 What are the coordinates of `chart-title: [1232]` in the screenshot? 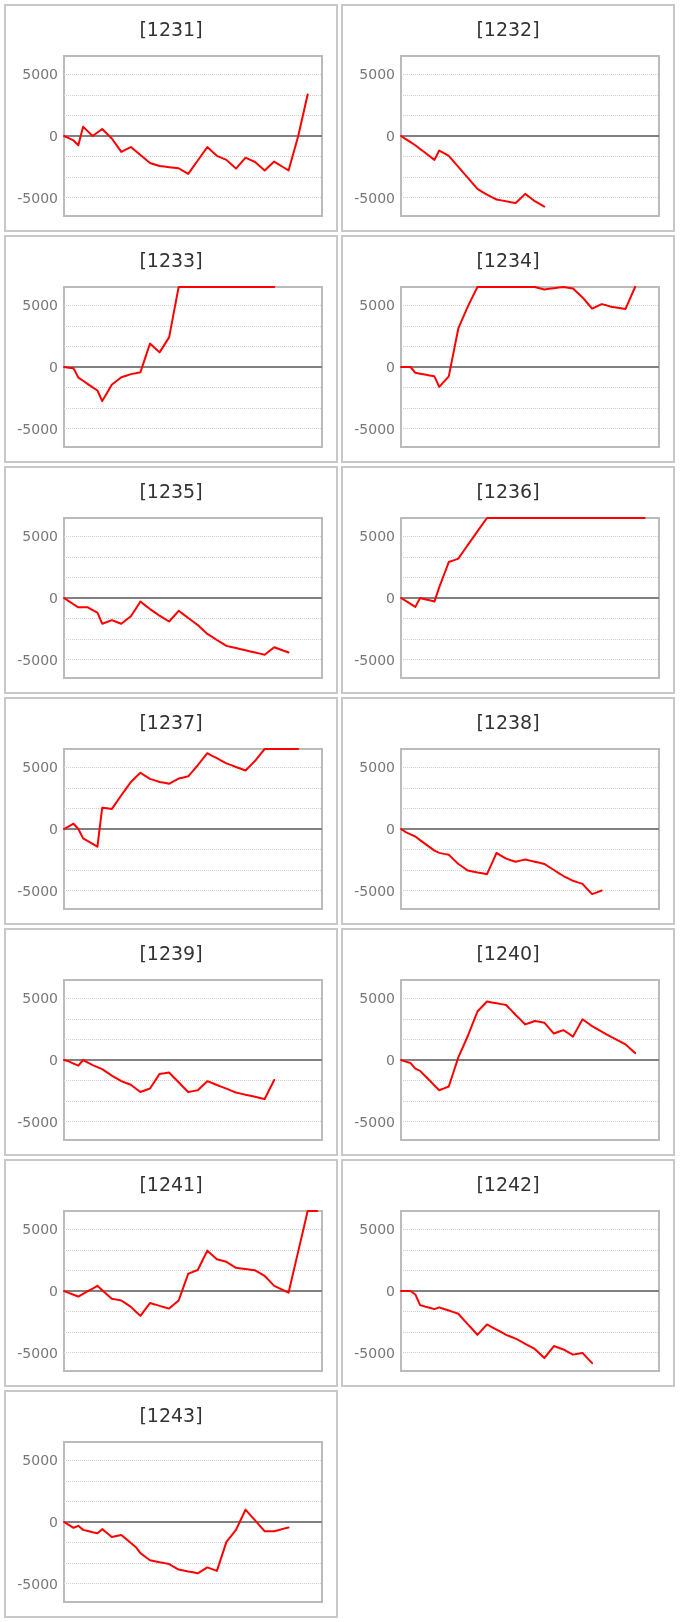 It's located at (508, 28).